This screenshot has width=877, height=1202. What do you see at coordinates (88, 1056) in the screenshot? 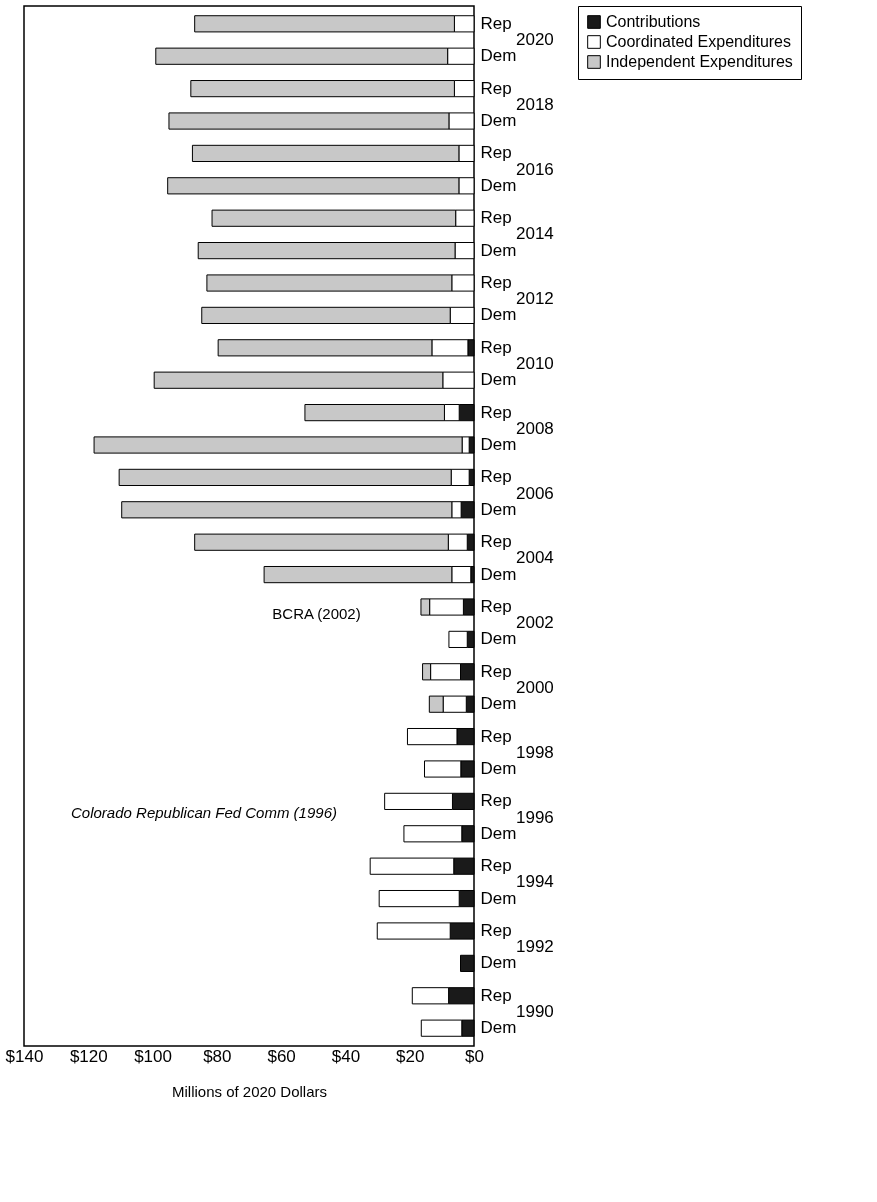
I see `x-tick-label: $120` at bounding box center [88, 1056].